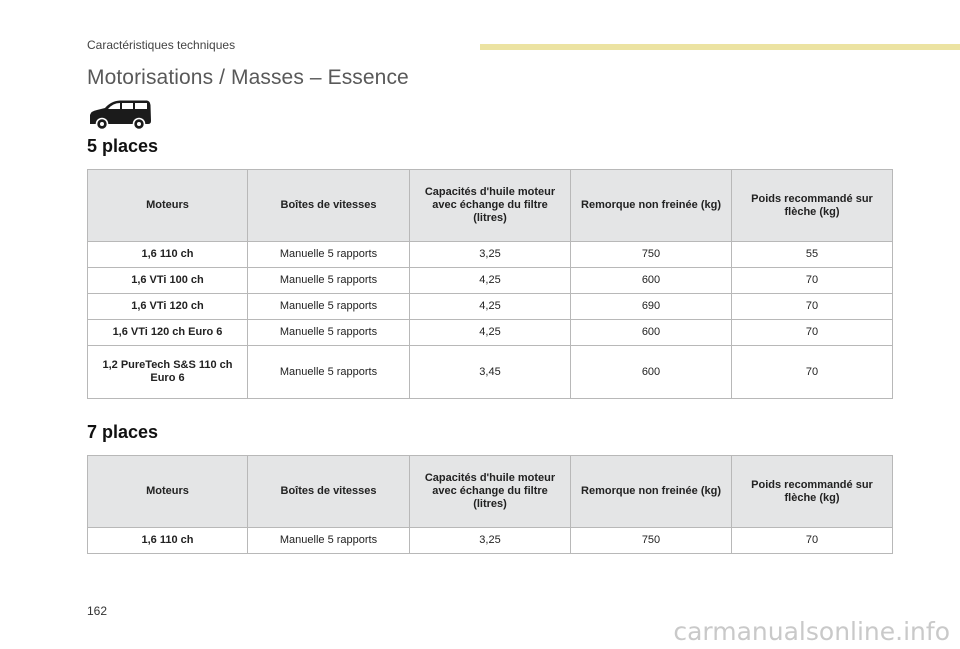 The width and height of the screenshot is (960, 649). Describe the element at coordinates (811, 631) in the screenshot. I see `watermark: carmanualsonline.info` at that location.